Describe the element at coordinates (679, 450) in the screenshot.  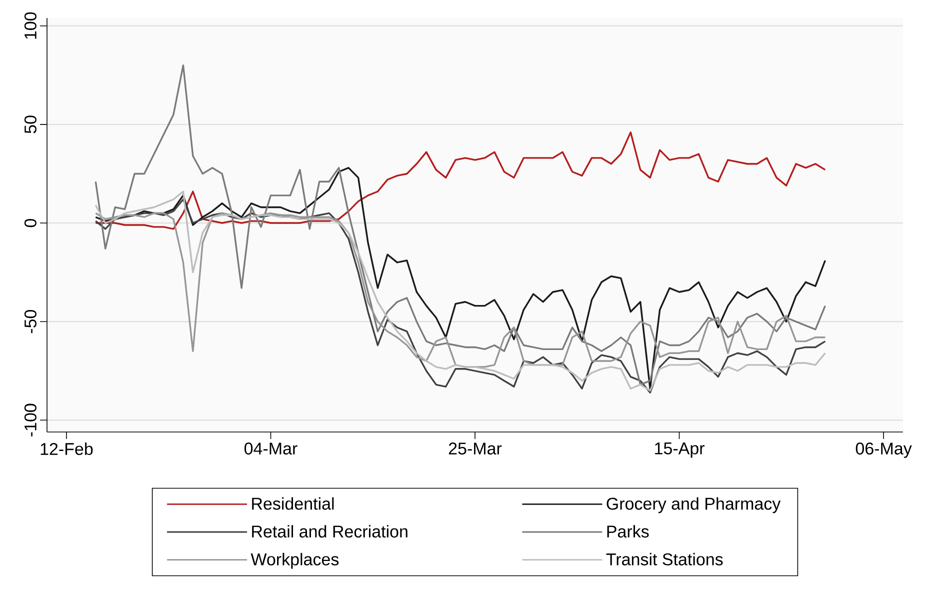
I see `x-tick-label: 15-Apr` at that location.